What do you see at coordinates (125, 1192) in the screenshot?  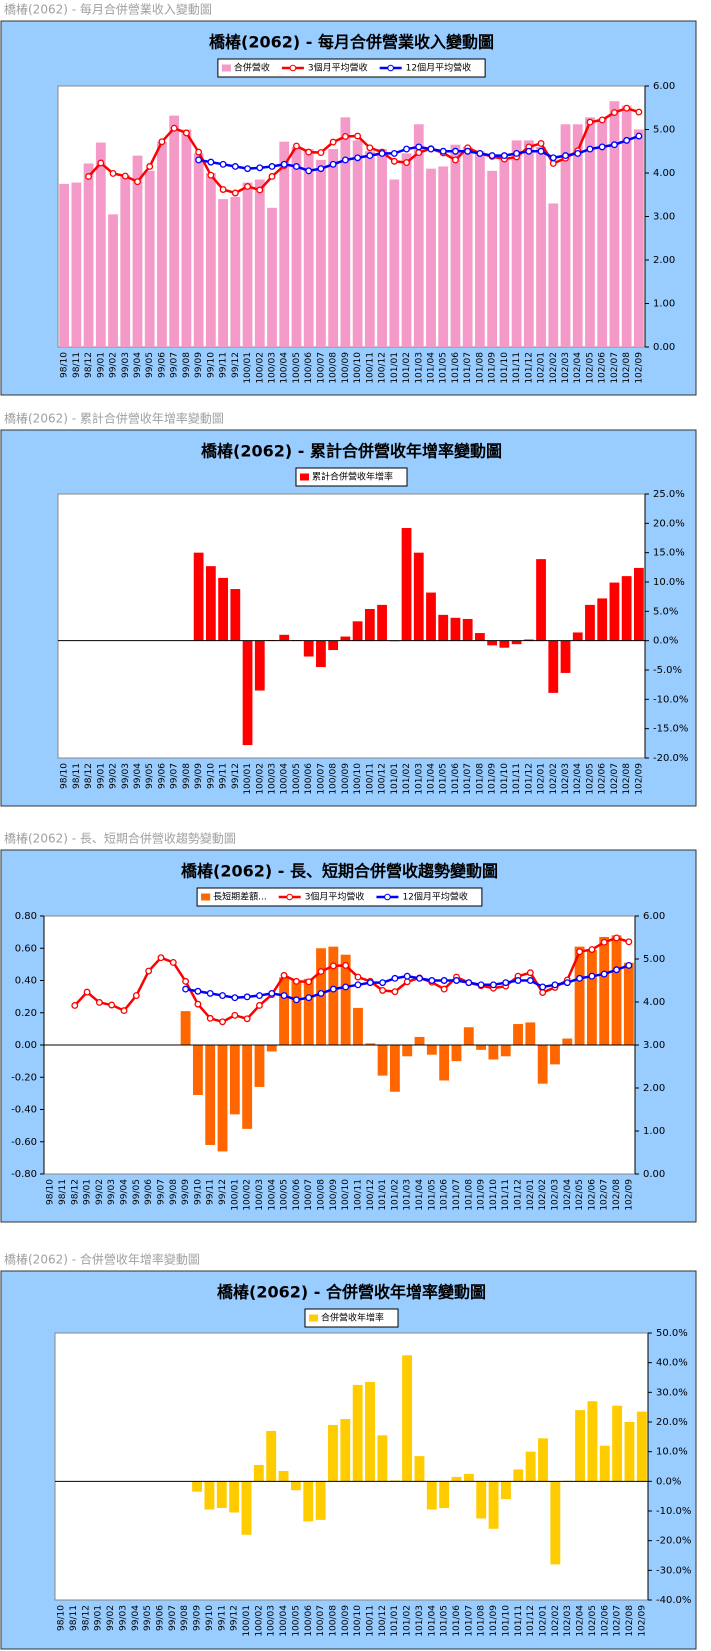 I see `x-tick-label: 99/04` at bounding box center [125, 1192].